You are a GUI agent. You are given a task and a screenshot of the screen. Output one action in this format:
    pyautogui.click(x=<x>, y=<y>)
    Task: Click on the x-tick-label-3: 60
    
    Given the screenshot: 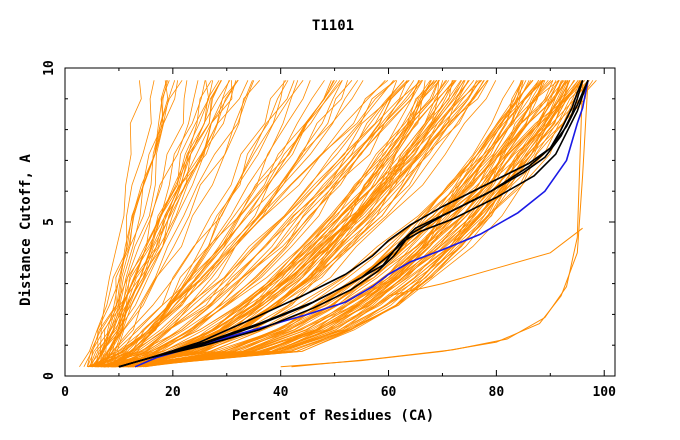 What is the action you would take?
    pyautogui.click(x=389, y=392)
    